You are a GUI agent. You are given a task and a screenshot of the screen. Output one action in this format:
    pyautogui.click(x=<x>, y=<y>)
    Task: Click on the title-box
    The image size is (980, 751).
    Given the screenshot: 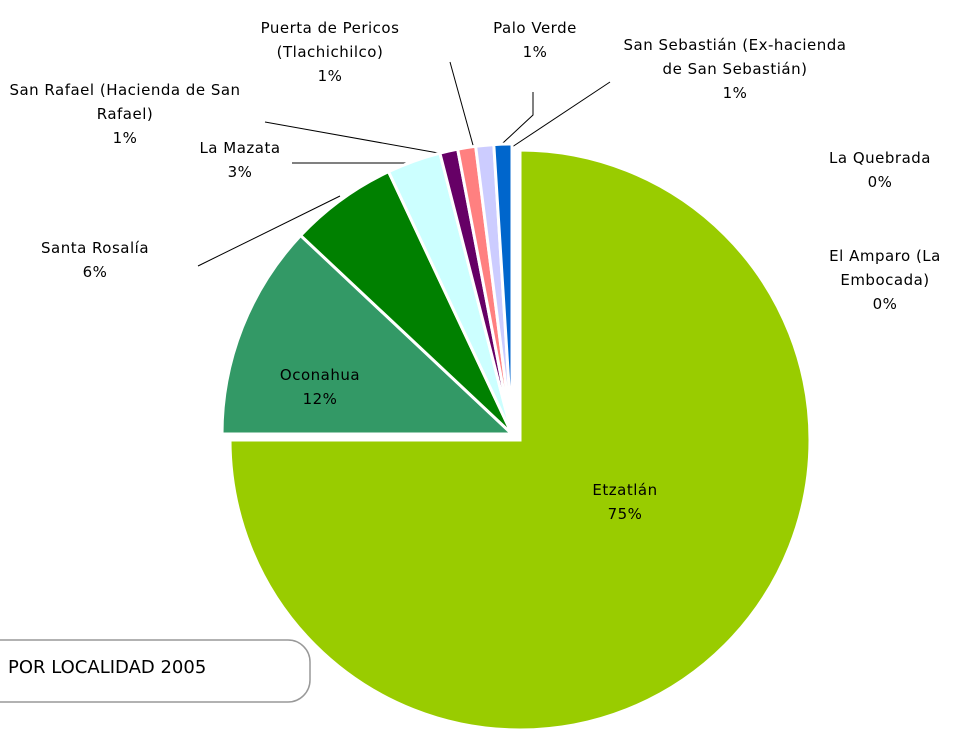 What is the action you would take?
    pyautogui.click(x=155, y=671)
    